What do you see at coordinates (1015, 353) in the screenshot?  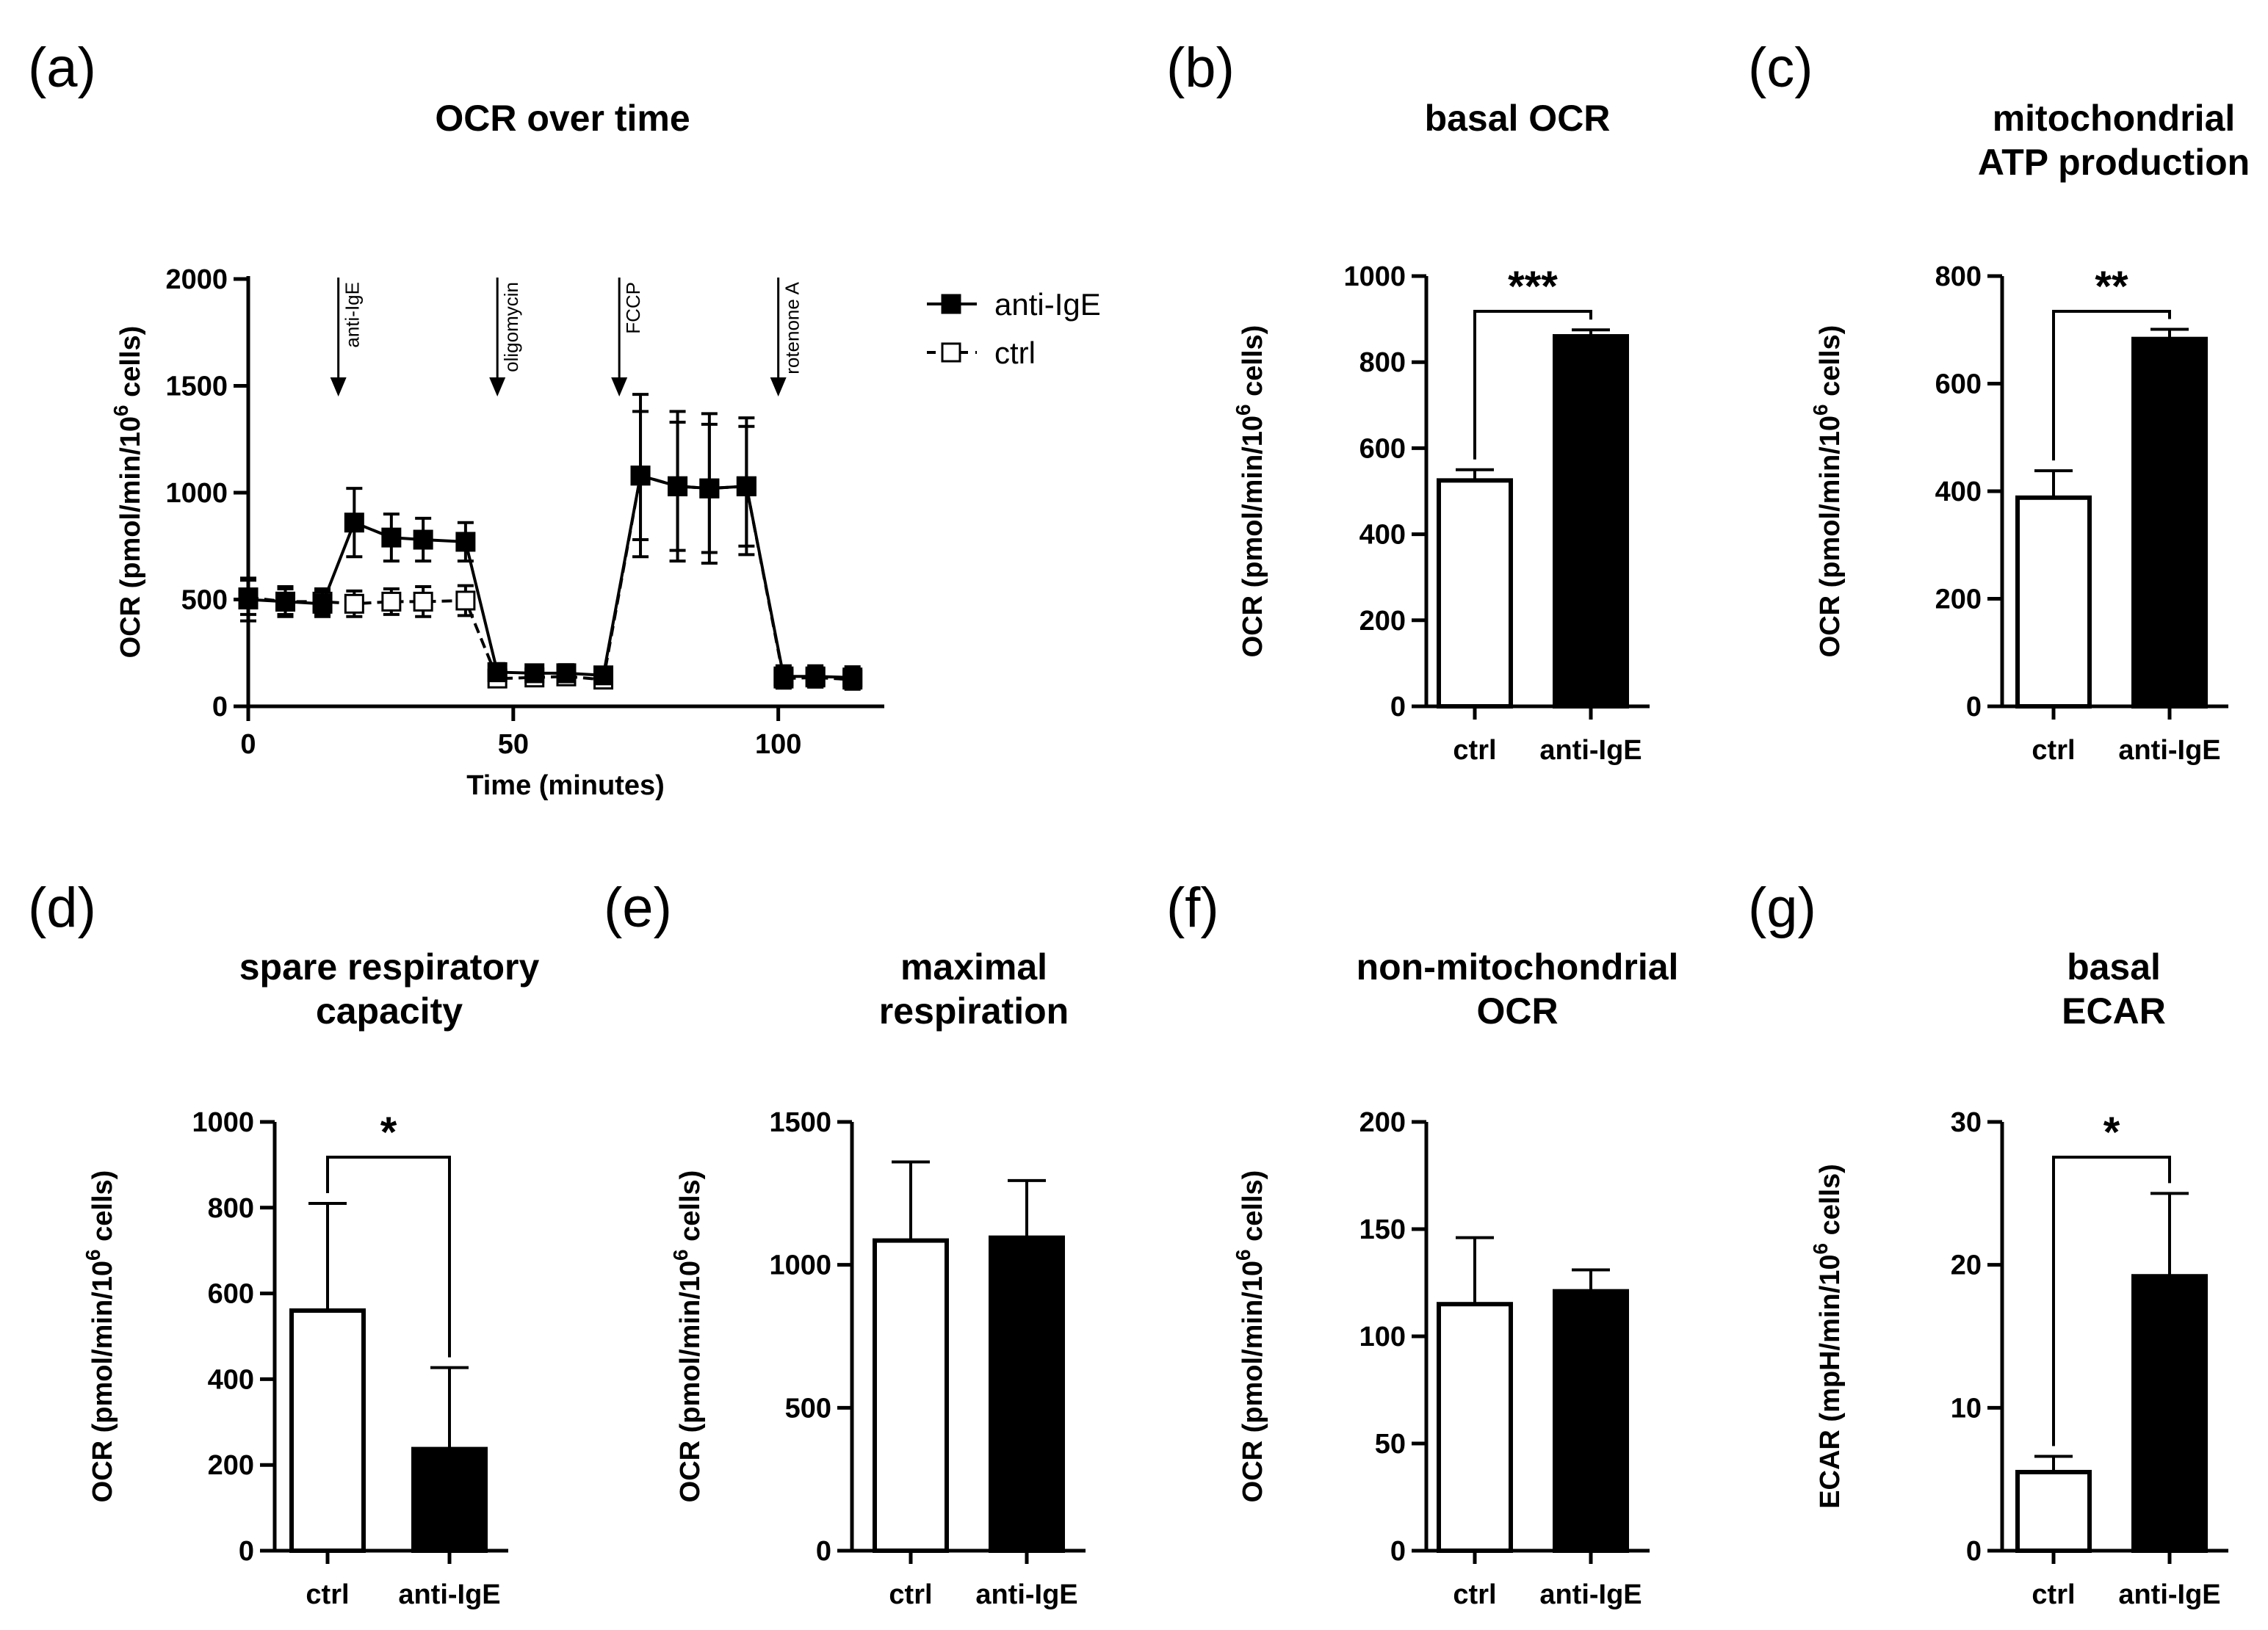 I see `legend-label-ctrl: ctrl` at bounding box center [1015, 353].